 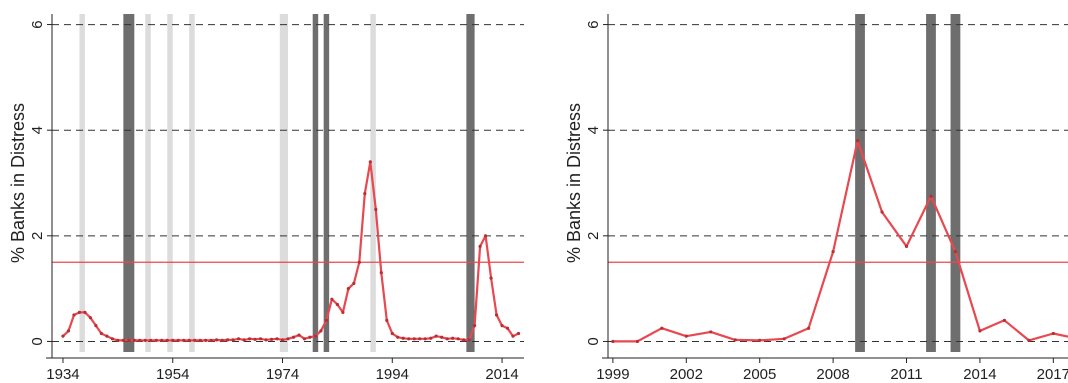 What do you see at coordinates (686, 374) in the screenshot?
I see `x-tick-label: 2002` at bounding box center [686, 374].